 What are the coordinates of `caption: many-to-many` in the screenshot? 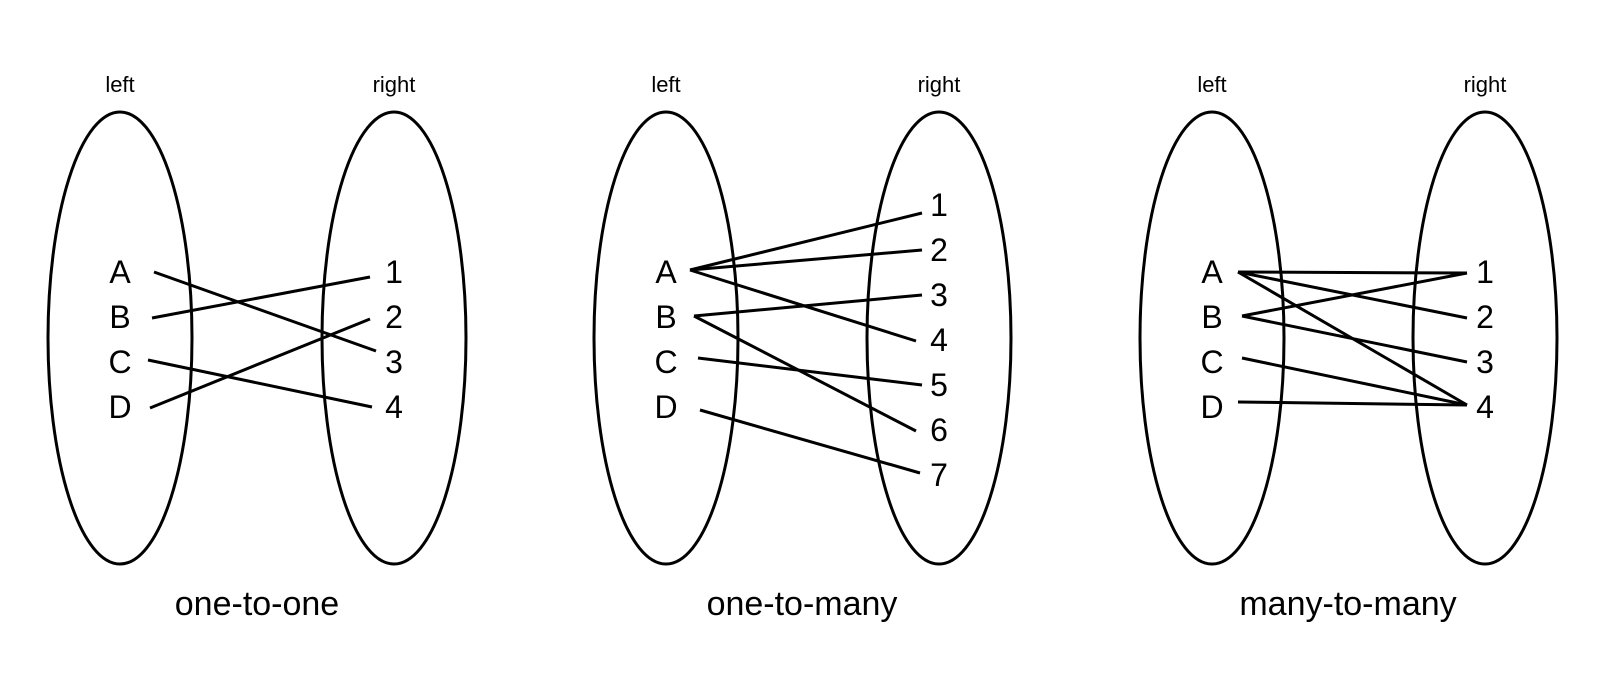 It's located at (1347, 604).